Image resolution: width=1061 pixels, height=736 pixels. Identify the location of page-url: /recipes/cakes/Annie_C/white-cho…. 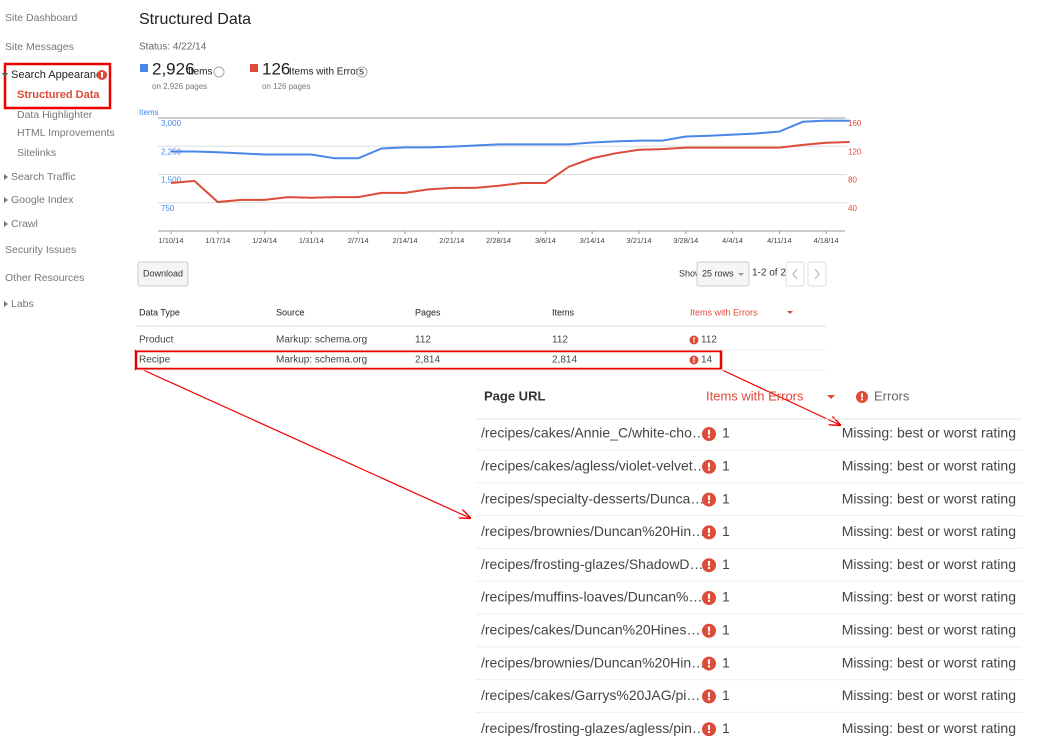
(593, 433).